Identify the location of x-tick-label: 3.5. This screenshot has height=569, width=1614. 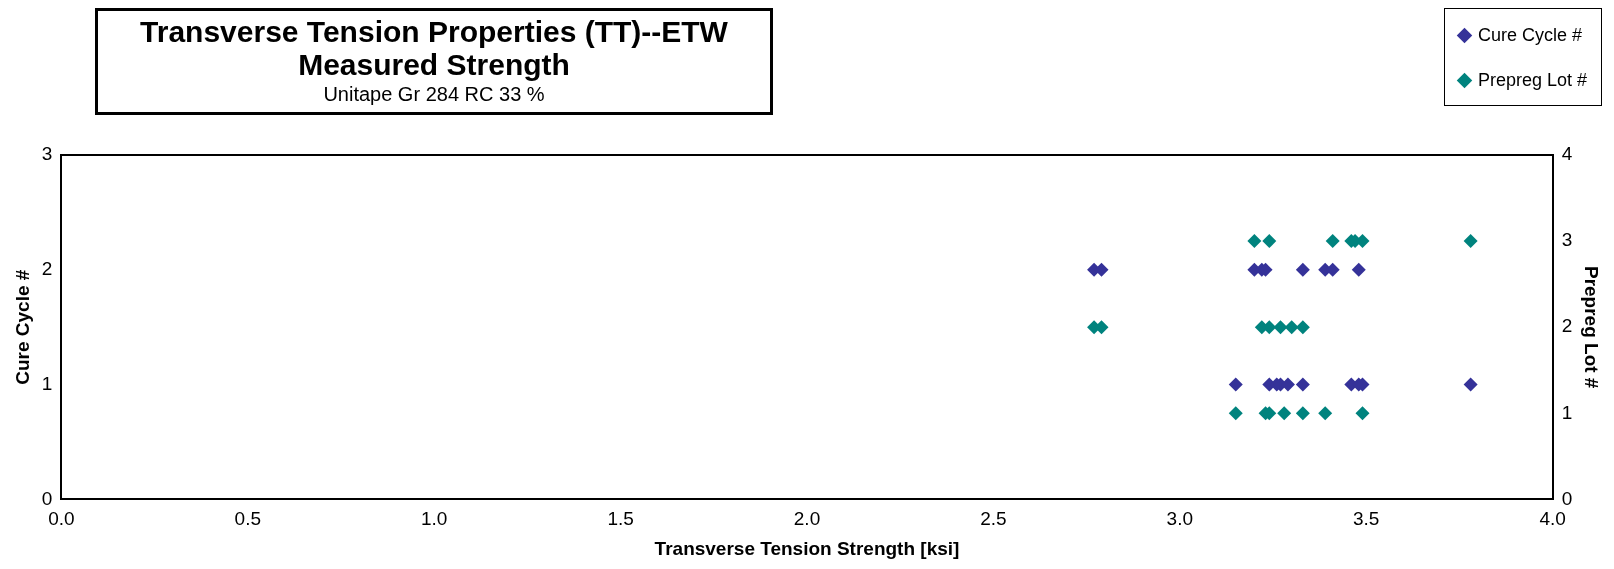
(1366, 519).